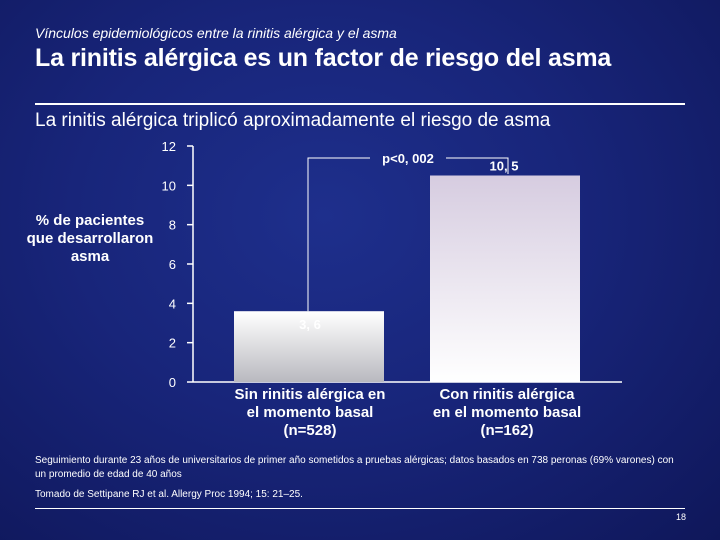 Image resolution: width=720 pixels, height=540 pixels. What do you see at coordinates (507, 430) in the screenshot?
I see `category-line: (n=162)` at bounding box center [507, 430].